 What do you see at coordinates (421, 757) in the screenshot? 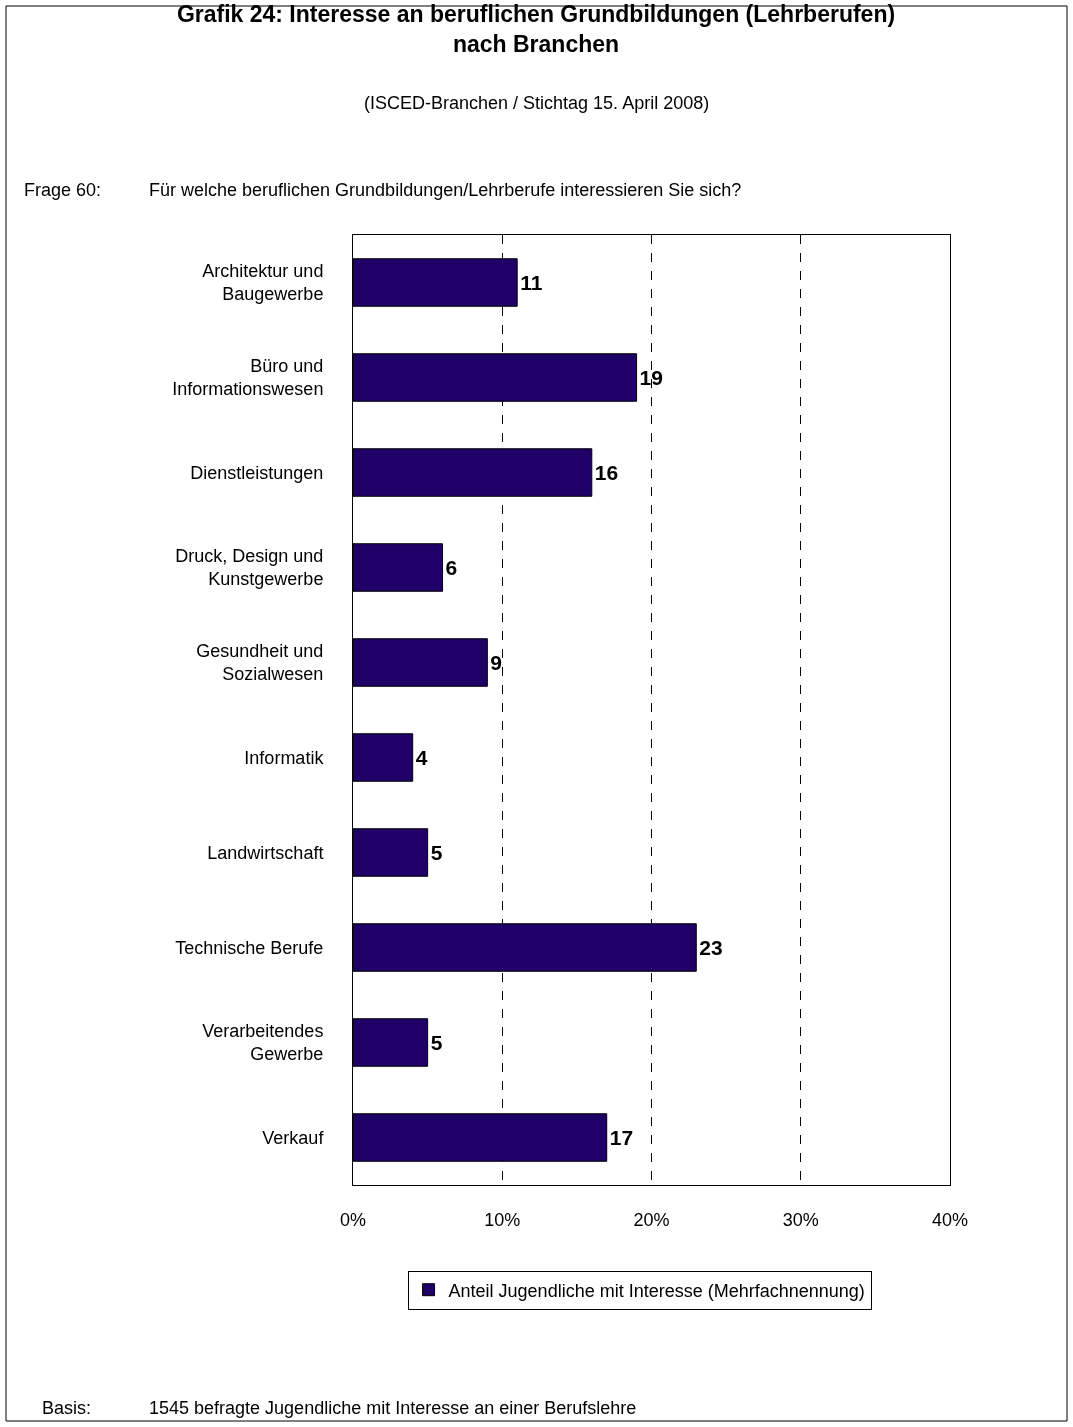
I see `data-label: 4` at bounding box center [421, 757].